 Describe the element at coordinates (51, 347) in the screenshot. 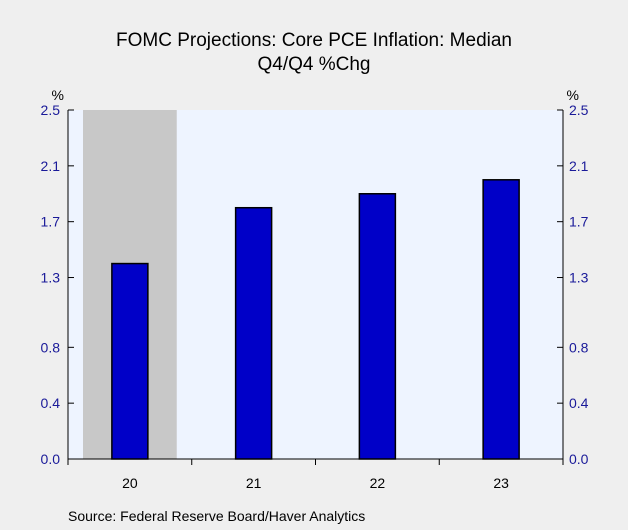

I see `y-tick-label-left: 0.8` at that location.